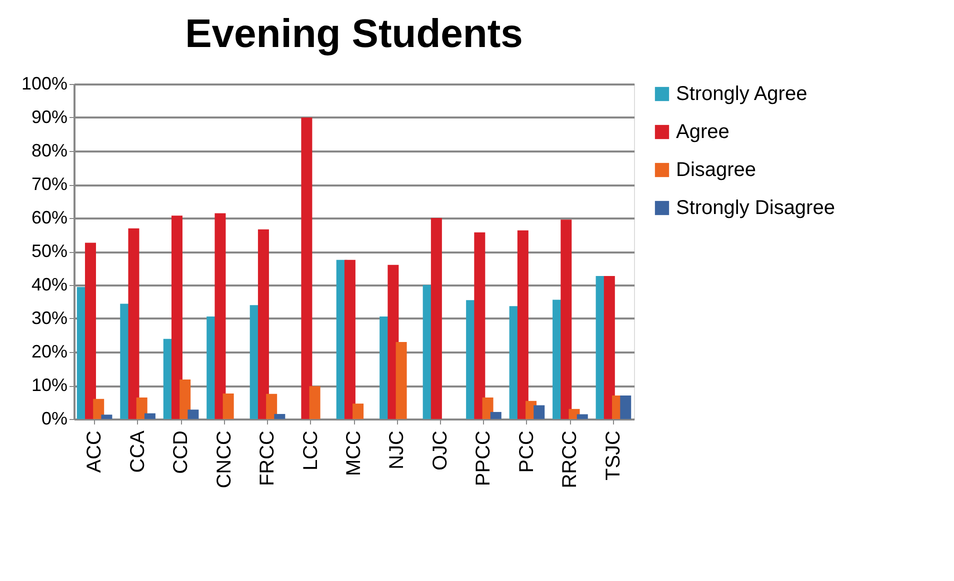 The width and height of the screenshot is (954, 581). What do you see at coordinates (397, 450) in the screenshot?
I see `x-tick-label: NJC` at bounding box center [397, 450].